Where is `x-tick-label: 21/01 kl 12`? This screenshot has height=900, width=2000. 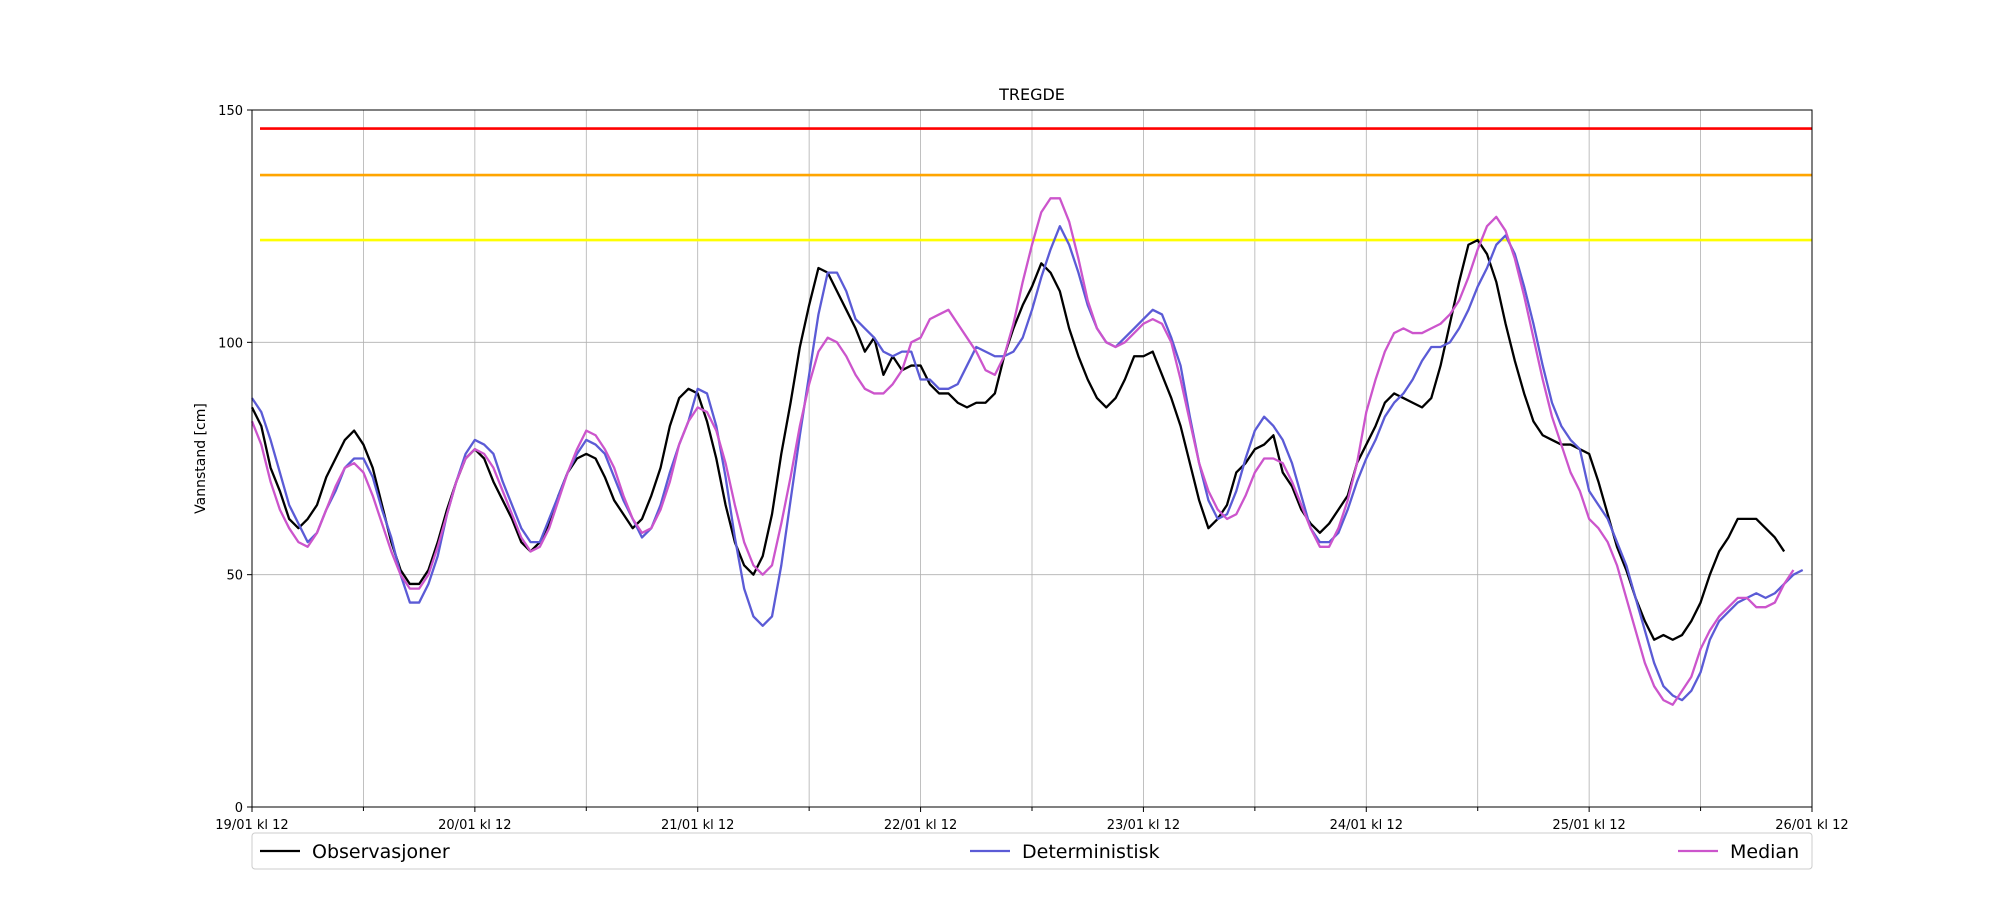
x-tick-label: 21/01 kl 12 is located at coordinates (697, 825).